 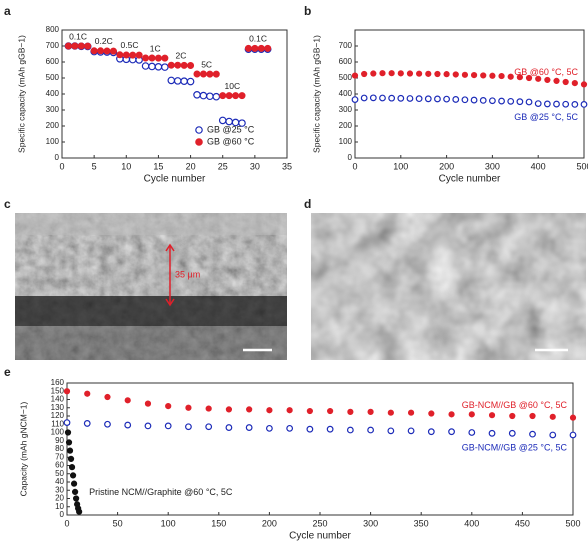 What do you see at coordinates (546, 117) in the screenshot?
I see `series-label: GB @25 °C, 5C` at bounding box center [546, 117].